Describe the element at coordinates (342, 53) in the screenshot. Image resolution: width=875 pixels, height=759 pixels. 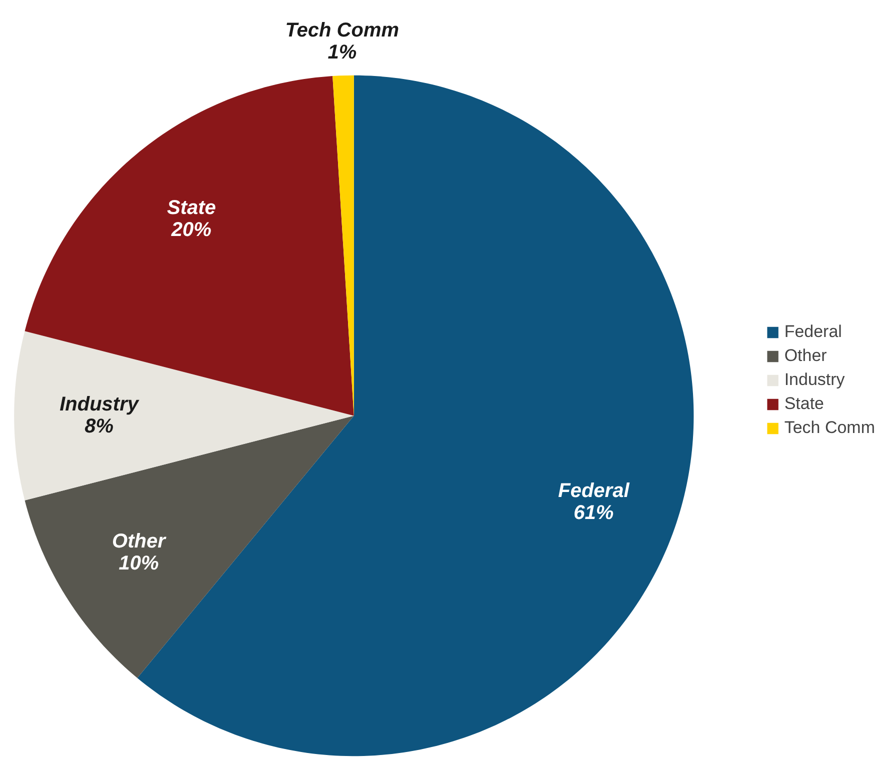
I see `data-label: 1%` at that location.